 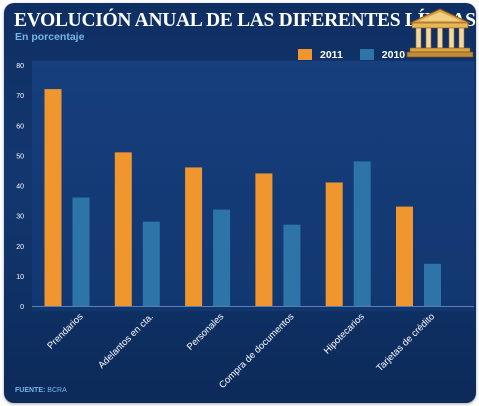 What do you see at coordinates (194, 236) in the screenshot?
I see `bar-personales-2011` at bounding box center [194, 236].